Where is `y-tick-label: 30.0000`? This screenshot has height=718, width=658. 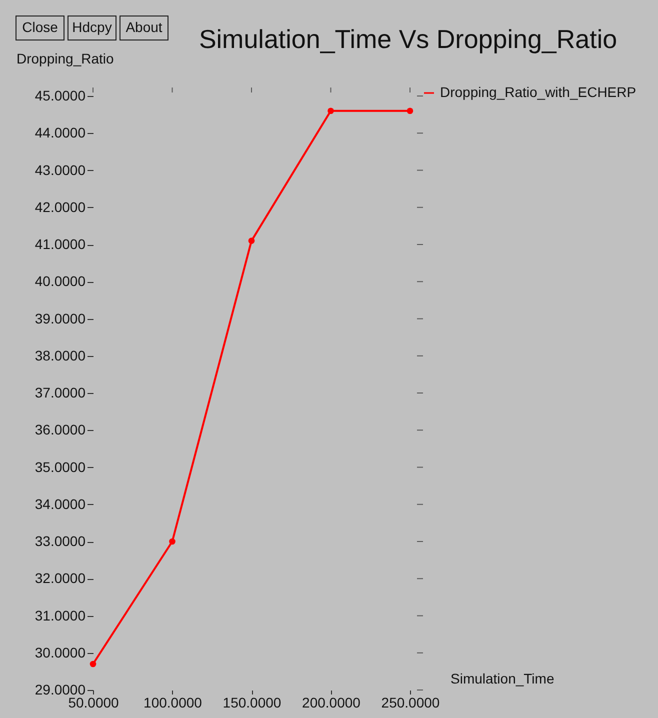
y-tick-label: 30.0000 is located at coordinates (60, 652).